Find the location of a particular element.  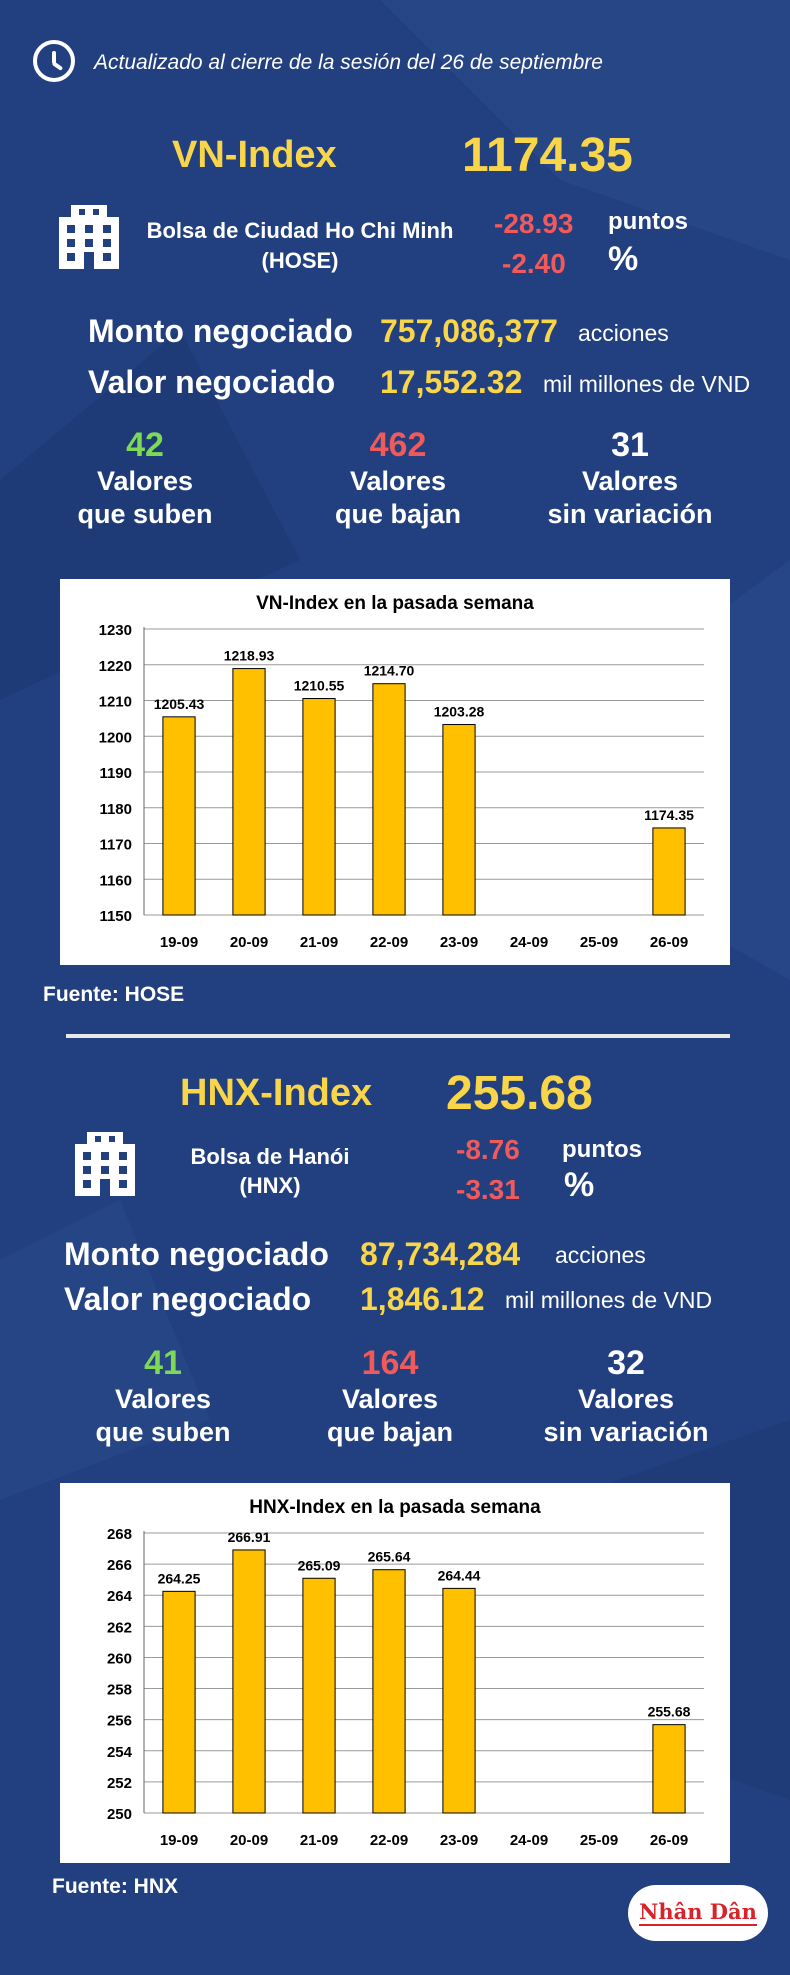

x-tick-label: 20-09 is located at coordinates (249, 1840).